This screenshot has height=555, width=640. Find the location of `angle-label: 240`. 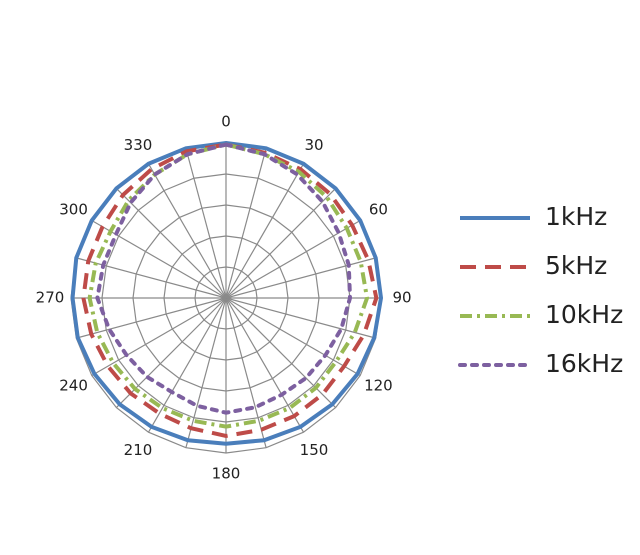

angle-label: 240 is located at coordinates (73, 386).